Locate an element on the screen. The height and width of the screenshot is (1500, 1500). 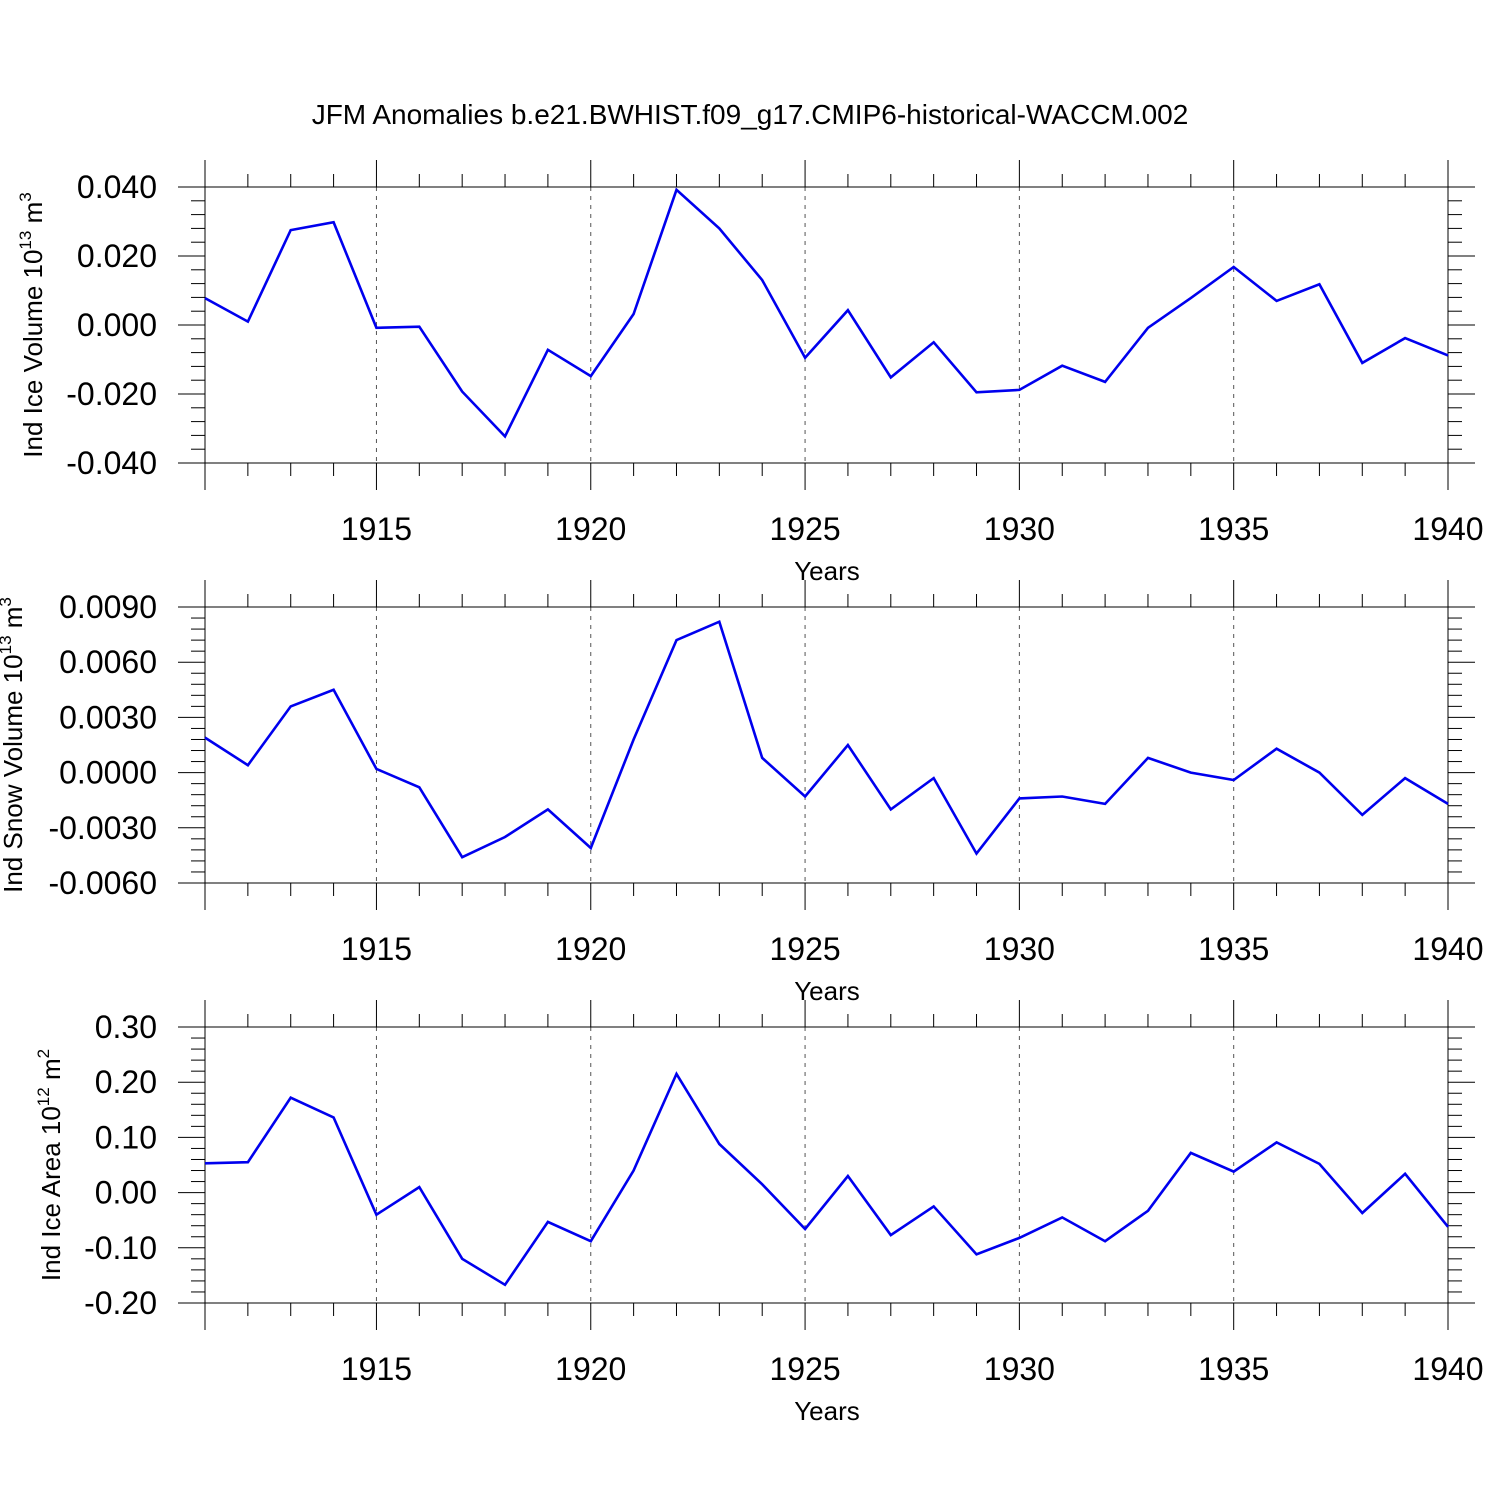
y-axis-label: Ind Ice Area 1012 m2 is located at coordinates (50, 1165).